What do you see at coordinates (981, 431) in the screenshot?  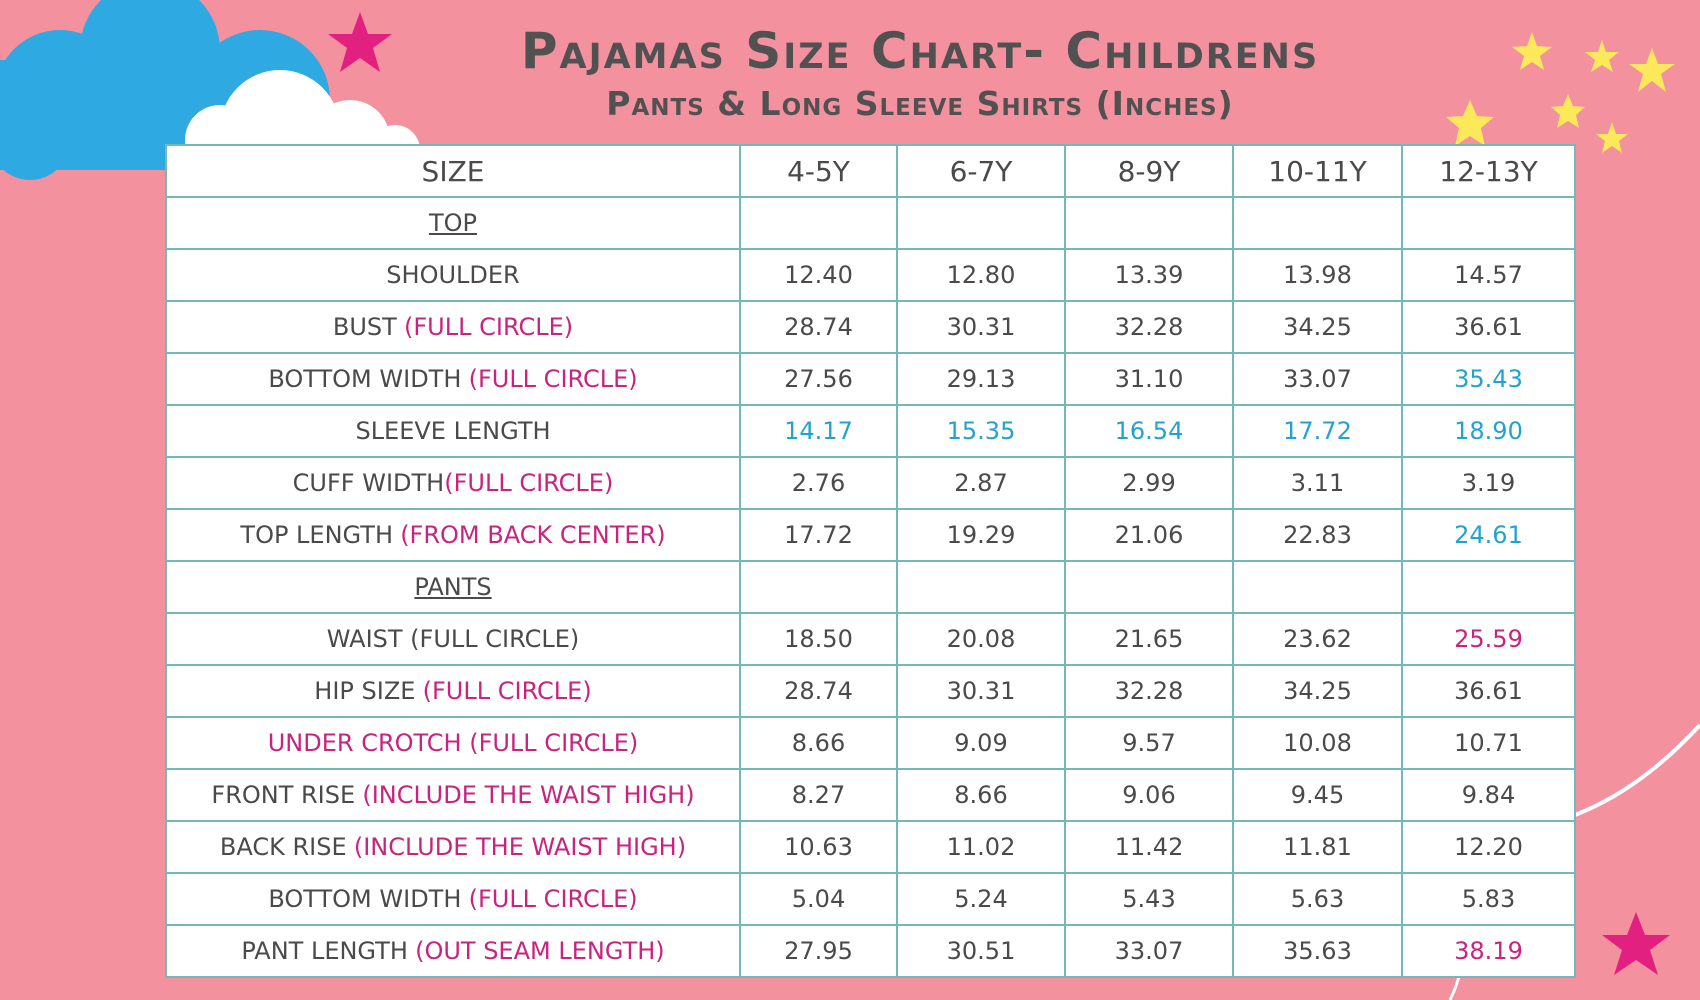 I see `value-cell: 15.35` at bounding box center [981, 431].